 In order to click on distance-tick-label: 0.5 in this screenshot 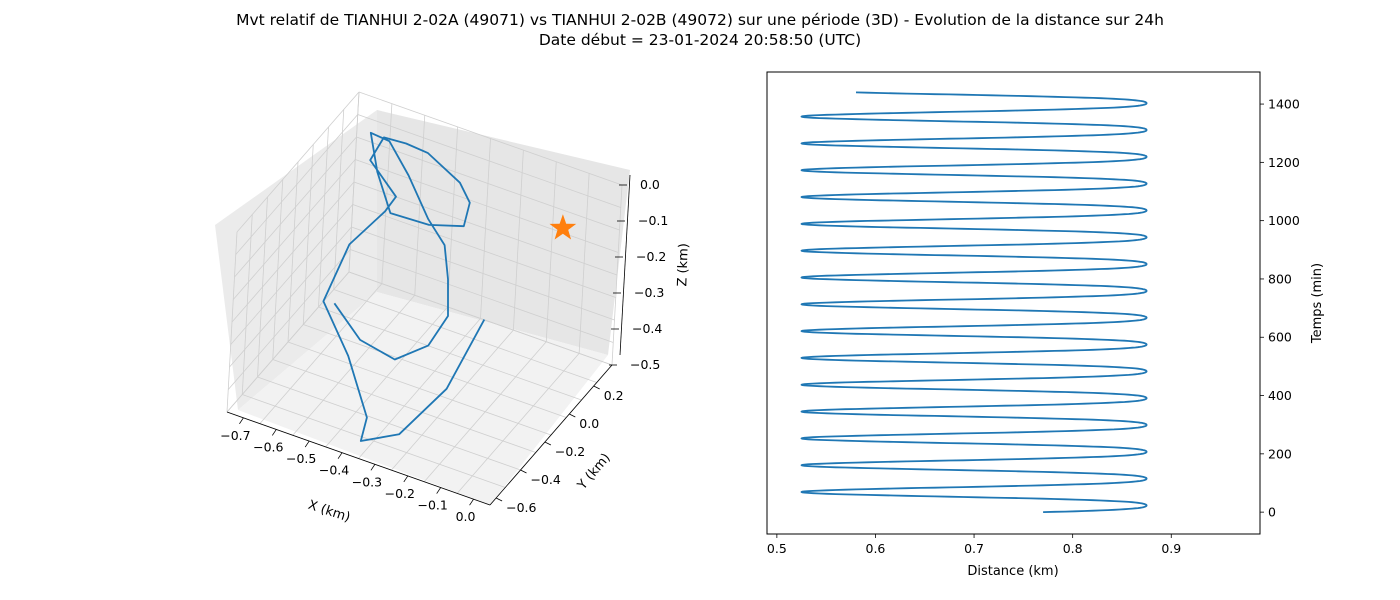, I will do `click(777, 548)`.